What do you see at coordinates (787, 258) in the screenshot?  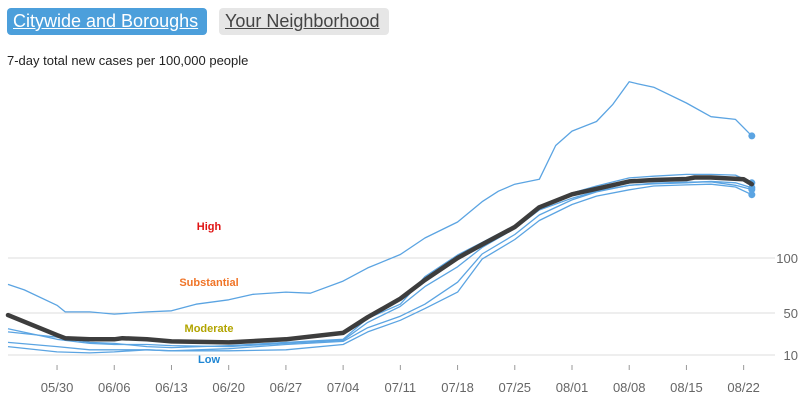 I see `y-tick-label: 100` at bounding box center [787, 258].